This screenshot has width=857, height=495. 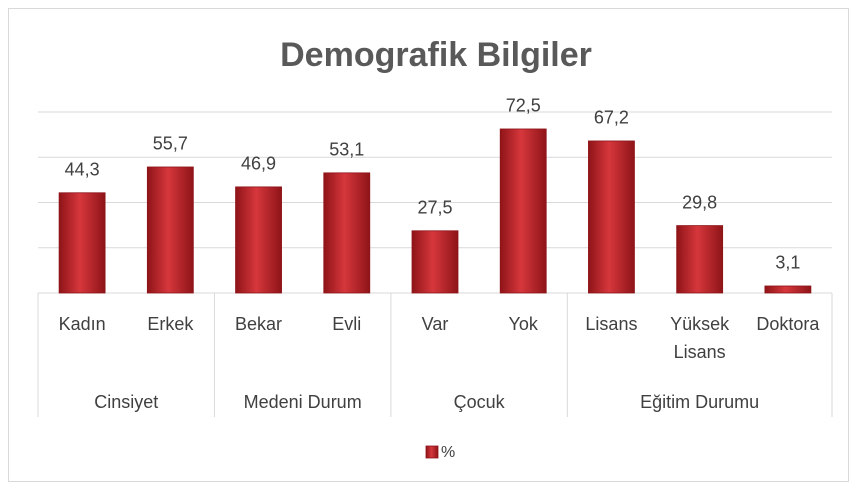 I want to click on group-label: Eğitim Durumu, so click(x=699, y=402).